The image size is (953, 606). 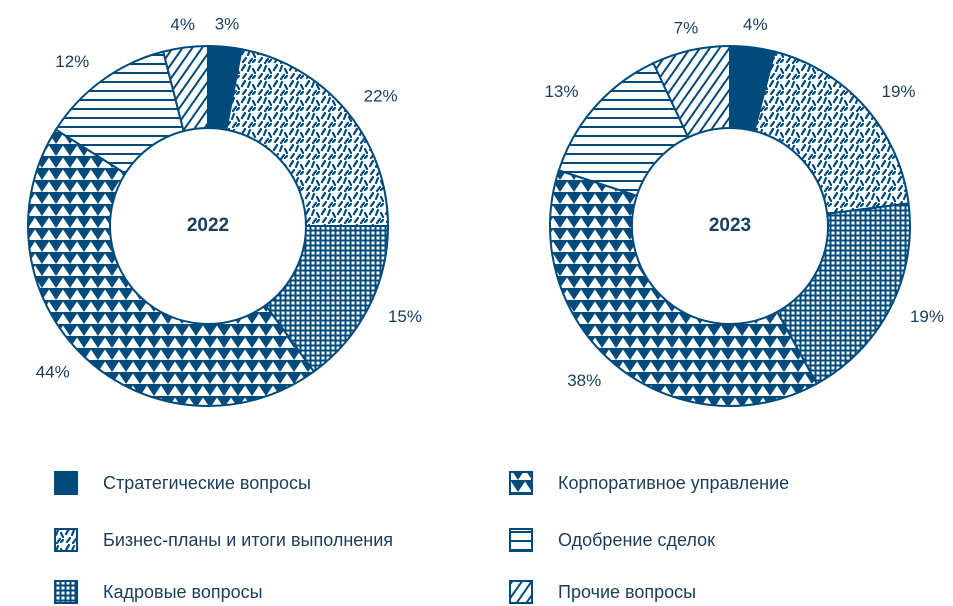 What do you see at coordinates (208, 225) in the screenshot?
I see `center-label: 2022` at bounding box center [208, 225].